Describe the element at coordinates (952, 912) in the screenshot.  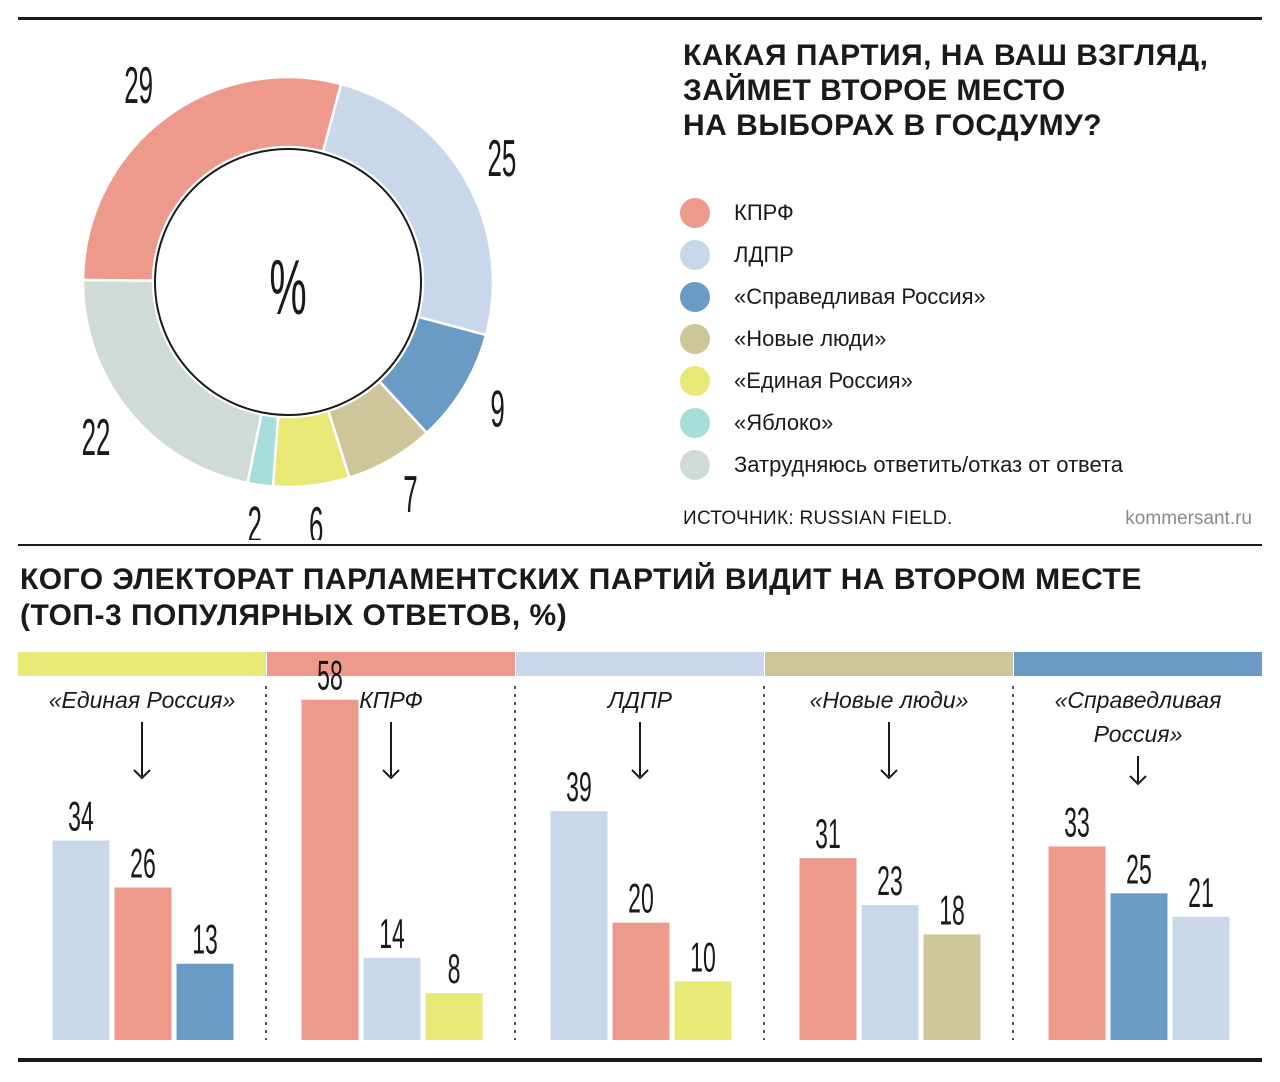
I see `bar-value-label: 18` at that location.